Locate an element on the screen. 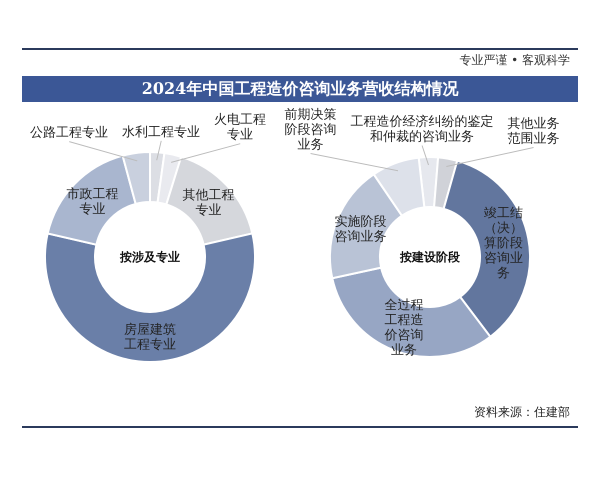 This screenshot has height=480, width=600. slice-label: 实施阶段咨询业务 is located at coordinates (360, 229).